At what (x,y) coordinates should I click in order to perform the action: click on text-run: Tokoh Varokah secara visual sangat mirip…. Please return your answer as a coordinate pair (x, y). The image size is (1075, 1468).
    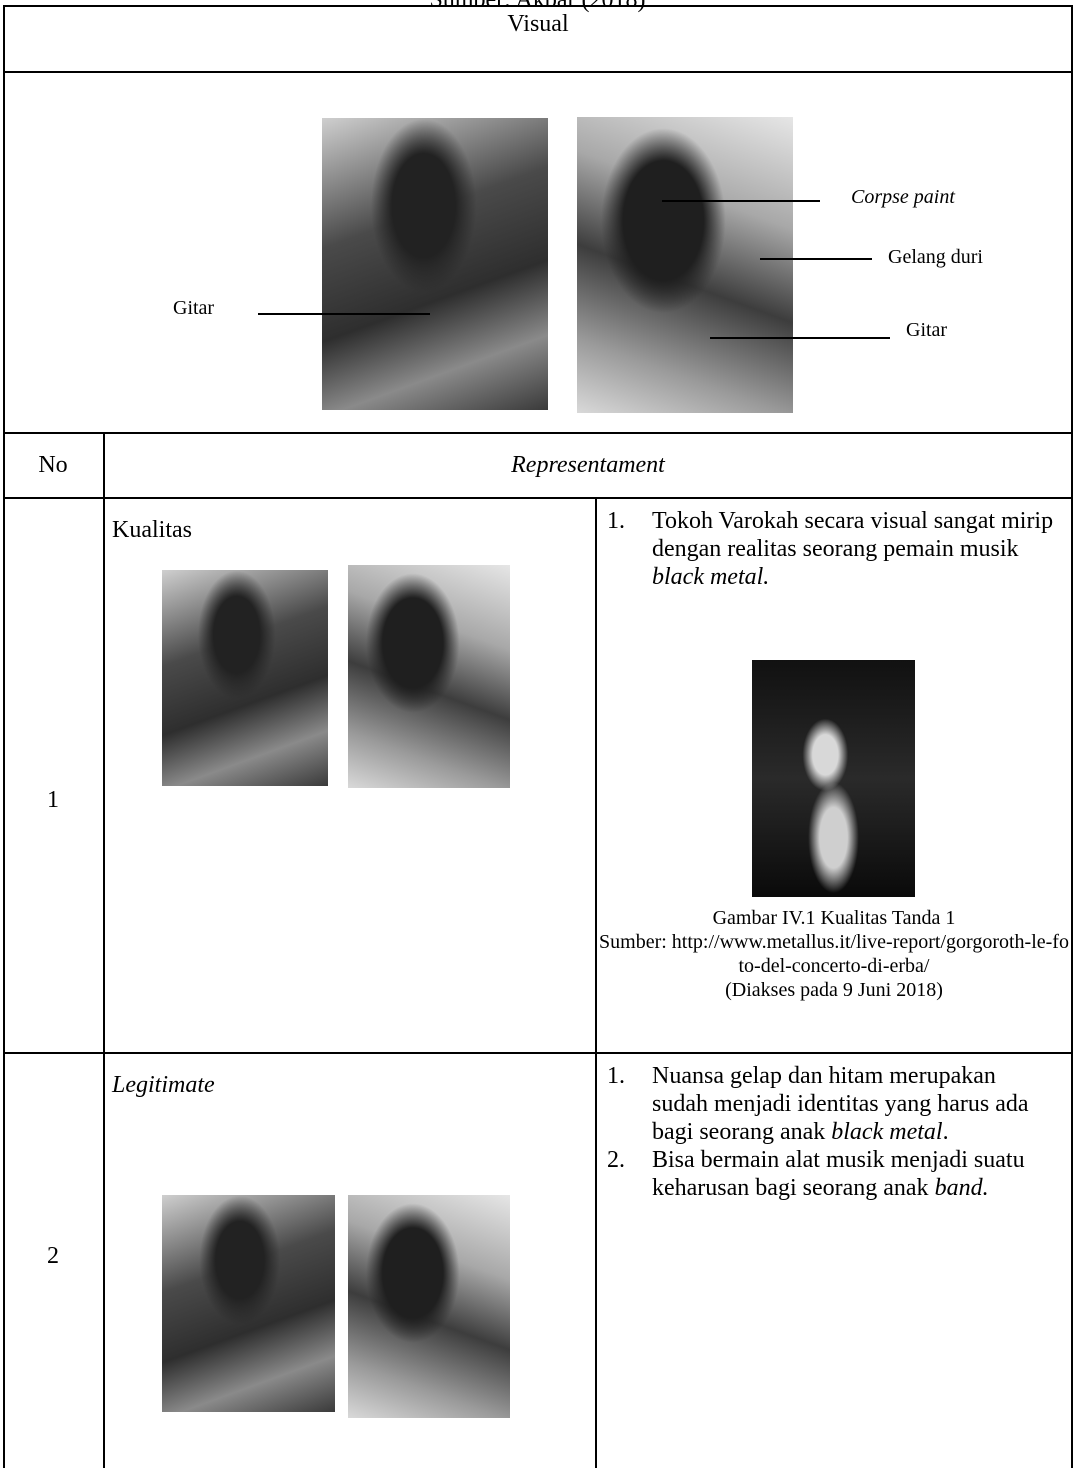
    Looking at the image, I should click on (853, 535).